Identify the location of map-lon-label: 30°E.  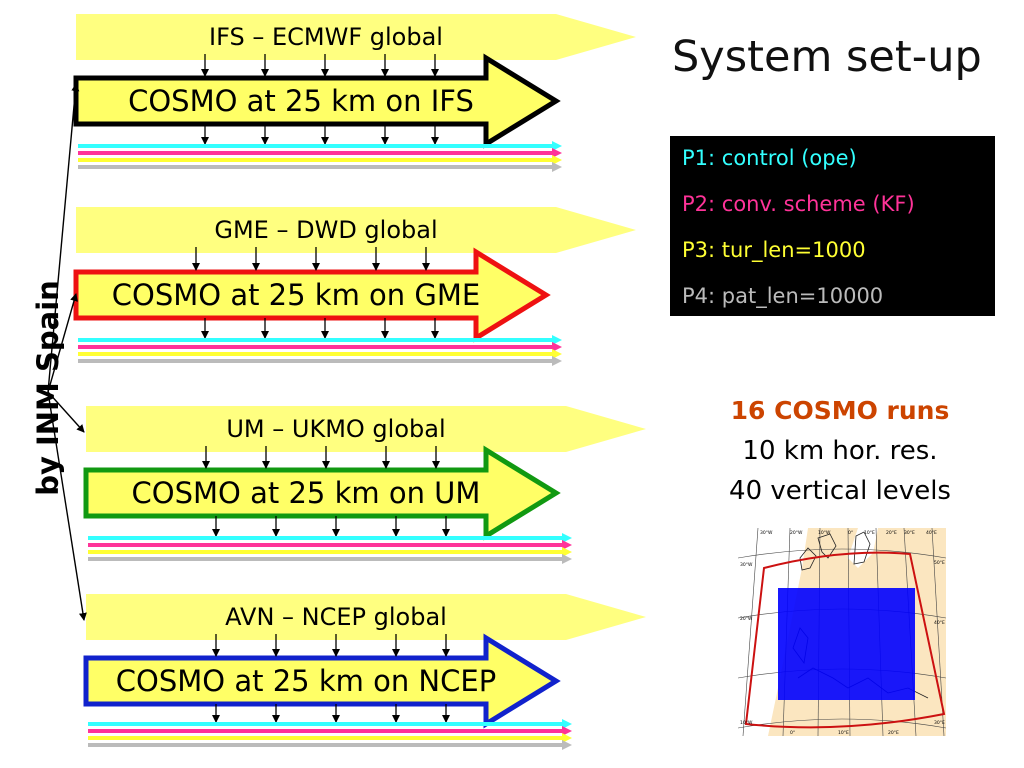
(909, 533).